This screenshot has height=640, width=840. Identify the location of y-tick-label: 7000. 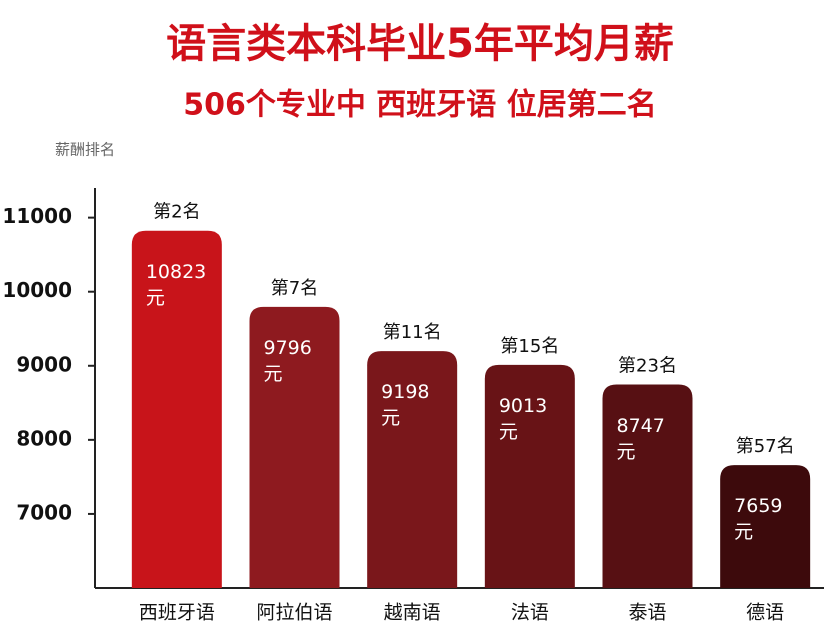
(44, 512).